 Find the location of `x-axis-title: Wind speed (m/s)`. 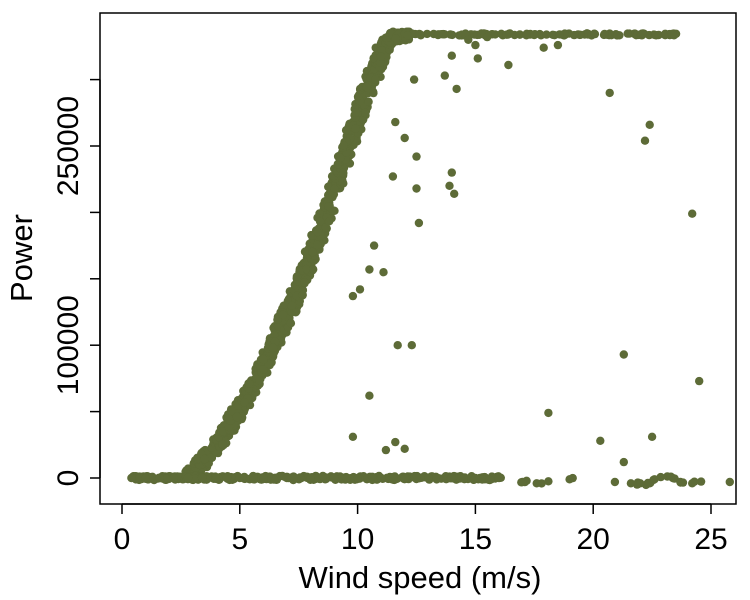

x-axis-title: Wind speed (m/s) is located at coordinates (420, 577).